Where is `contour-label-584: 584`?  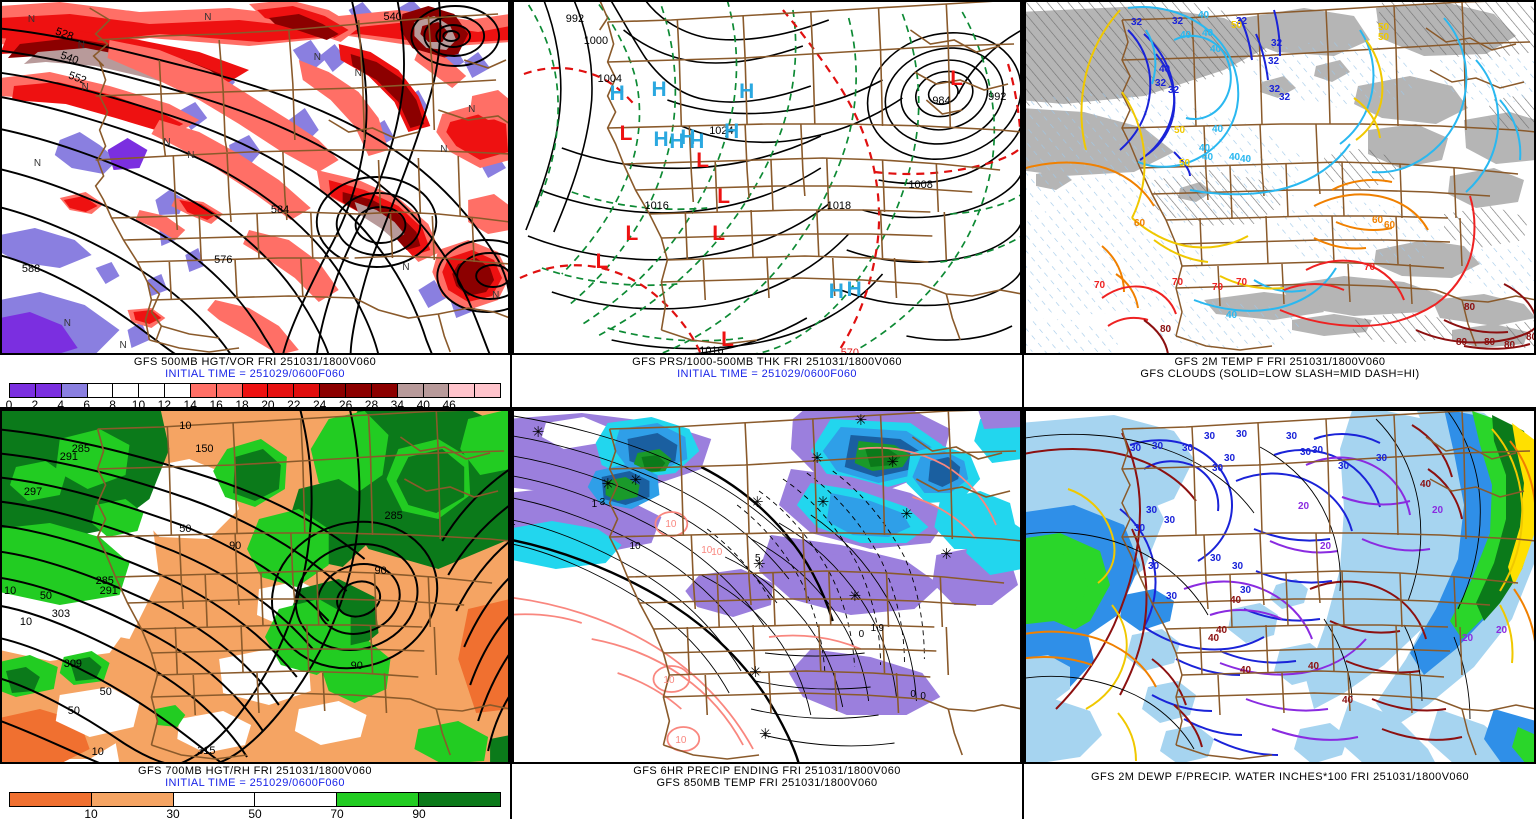 contour-label-584: 584 is located at coordinates (280, 210).